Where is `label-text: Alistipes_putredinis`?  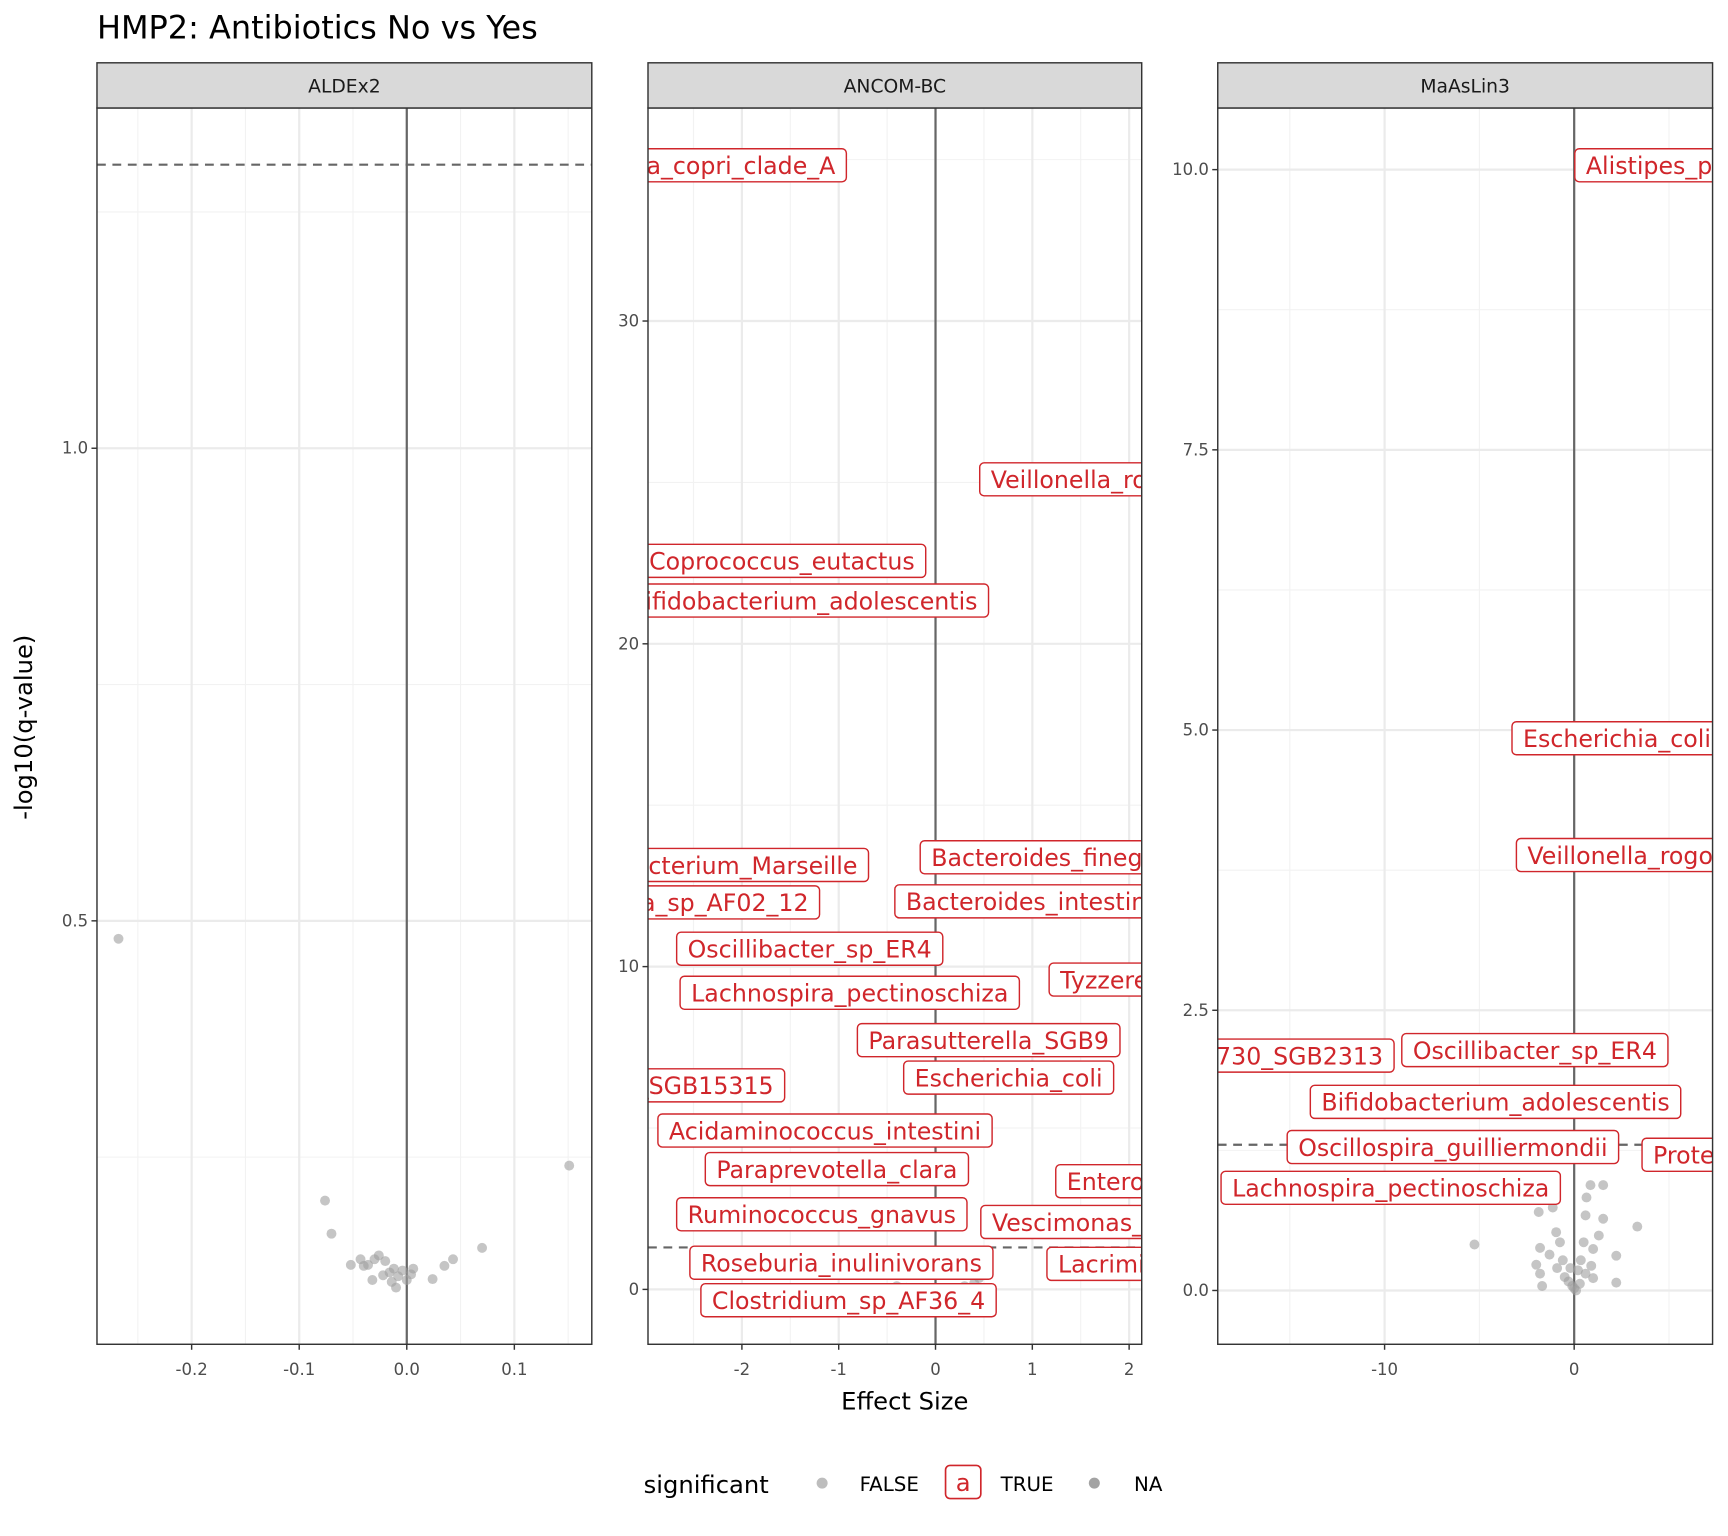 label-text: Alistipes_putredinis is located at coordinates (1657, 166).